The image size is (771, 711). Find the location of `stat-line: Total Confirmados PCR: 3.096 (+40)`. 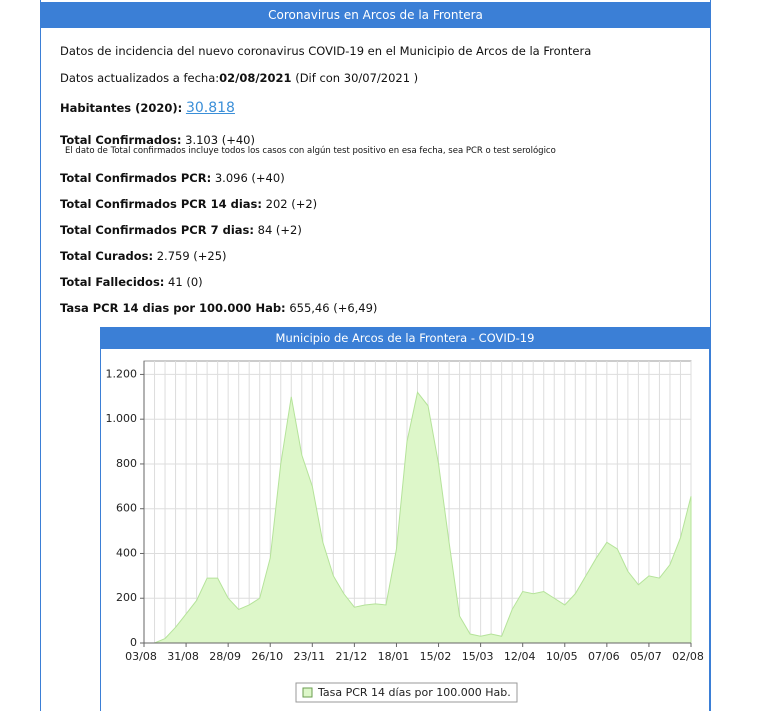

stat-line: Total Confirmados PCR: 3.096 (+40) is located at coordinates (172, 178).